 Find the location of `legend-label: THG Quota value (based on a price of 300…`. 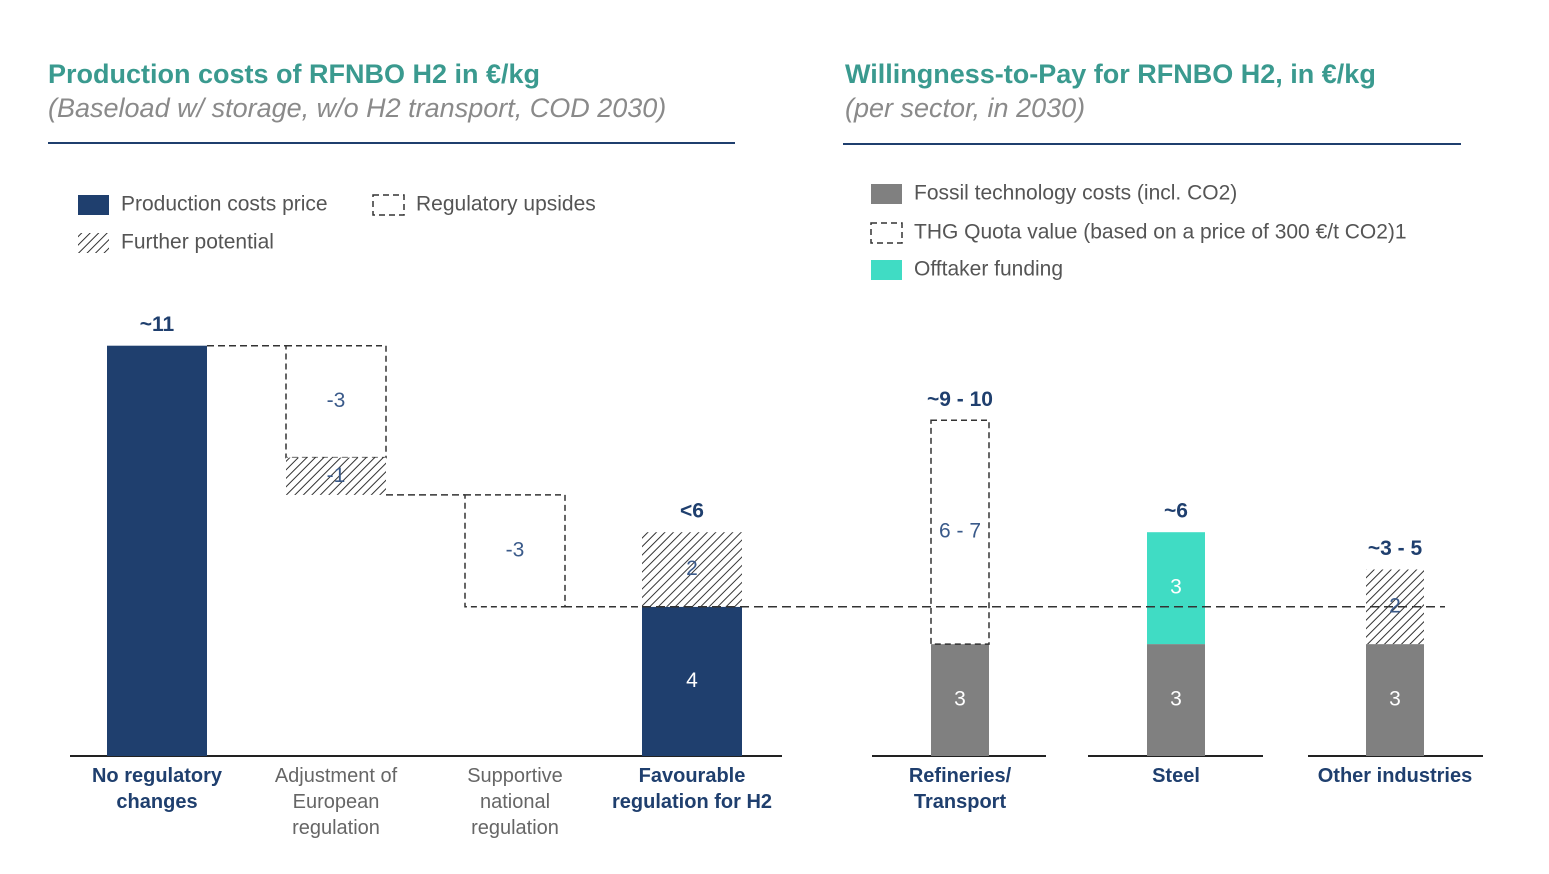

legend-label: THG Quota value (based on a price of 300… is located at coordinates (1160, 232).